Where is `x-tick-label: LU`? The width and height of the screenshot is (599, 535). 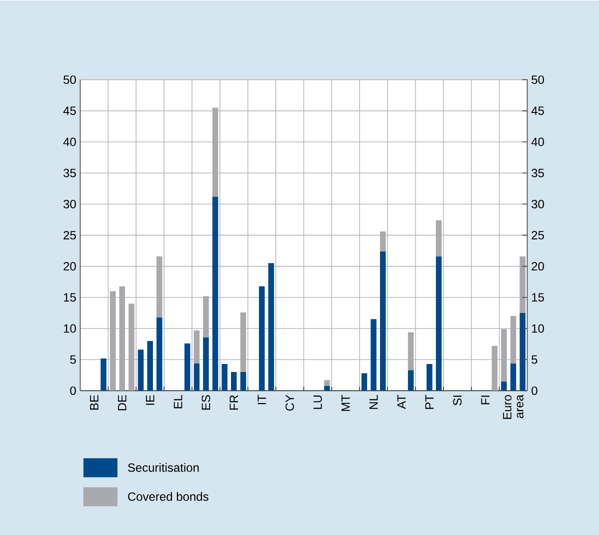
x-tick-label: LU is located at coordinates (318, 402).